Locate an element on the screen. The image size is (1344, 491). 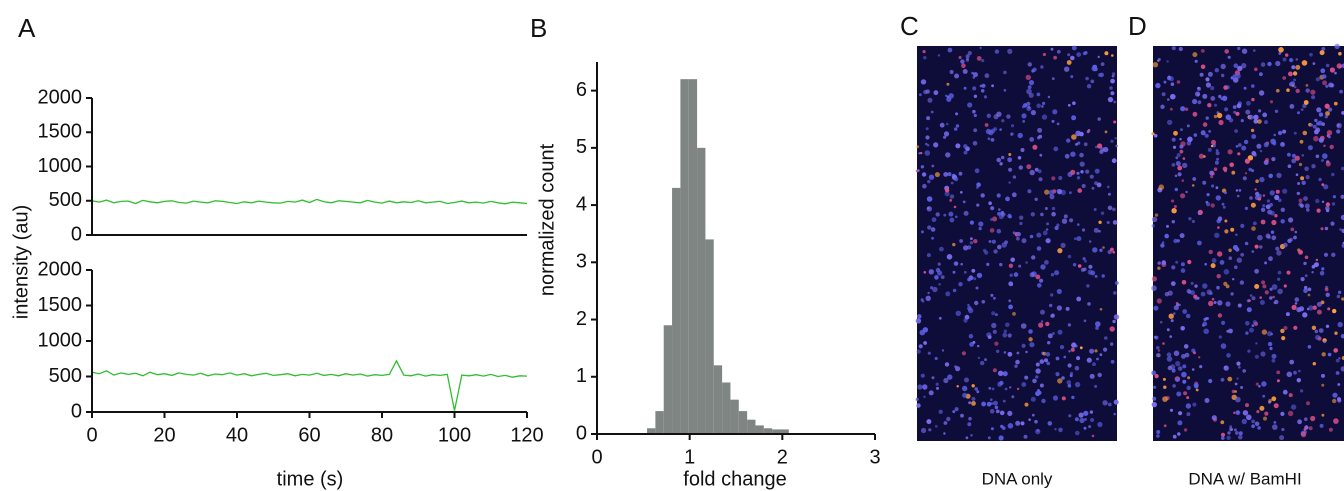
y-tick-label: 500 is located at coordinates (65, 376).